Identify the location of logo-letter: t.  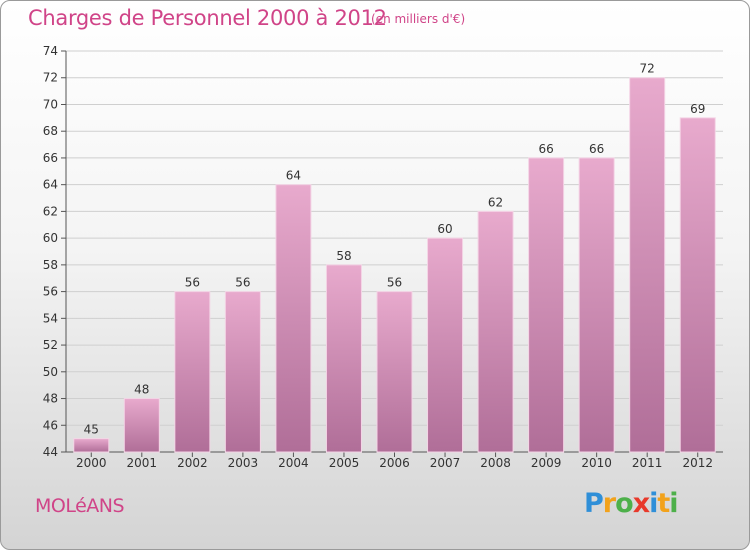
(663, 503).